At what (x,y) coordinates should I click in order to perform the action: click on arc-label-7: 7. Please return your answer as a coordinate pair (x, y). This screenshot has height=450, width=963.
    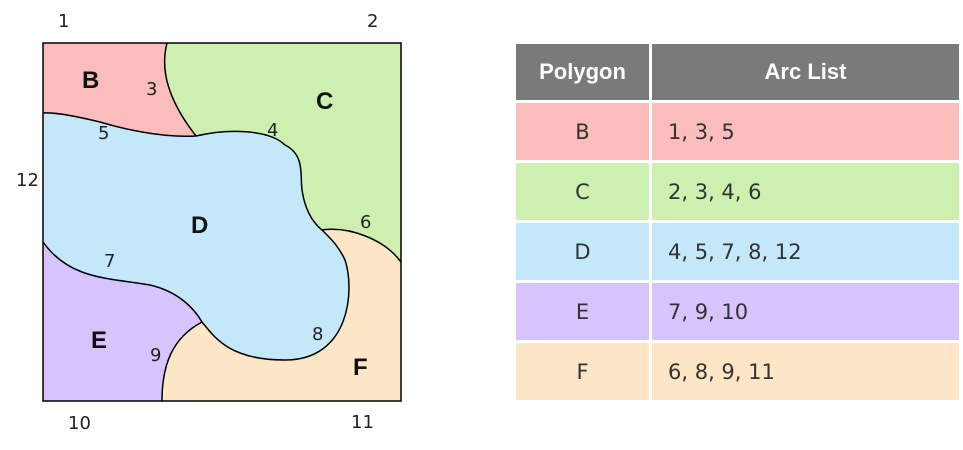
    Looking at the image, I should click on (109, 261).